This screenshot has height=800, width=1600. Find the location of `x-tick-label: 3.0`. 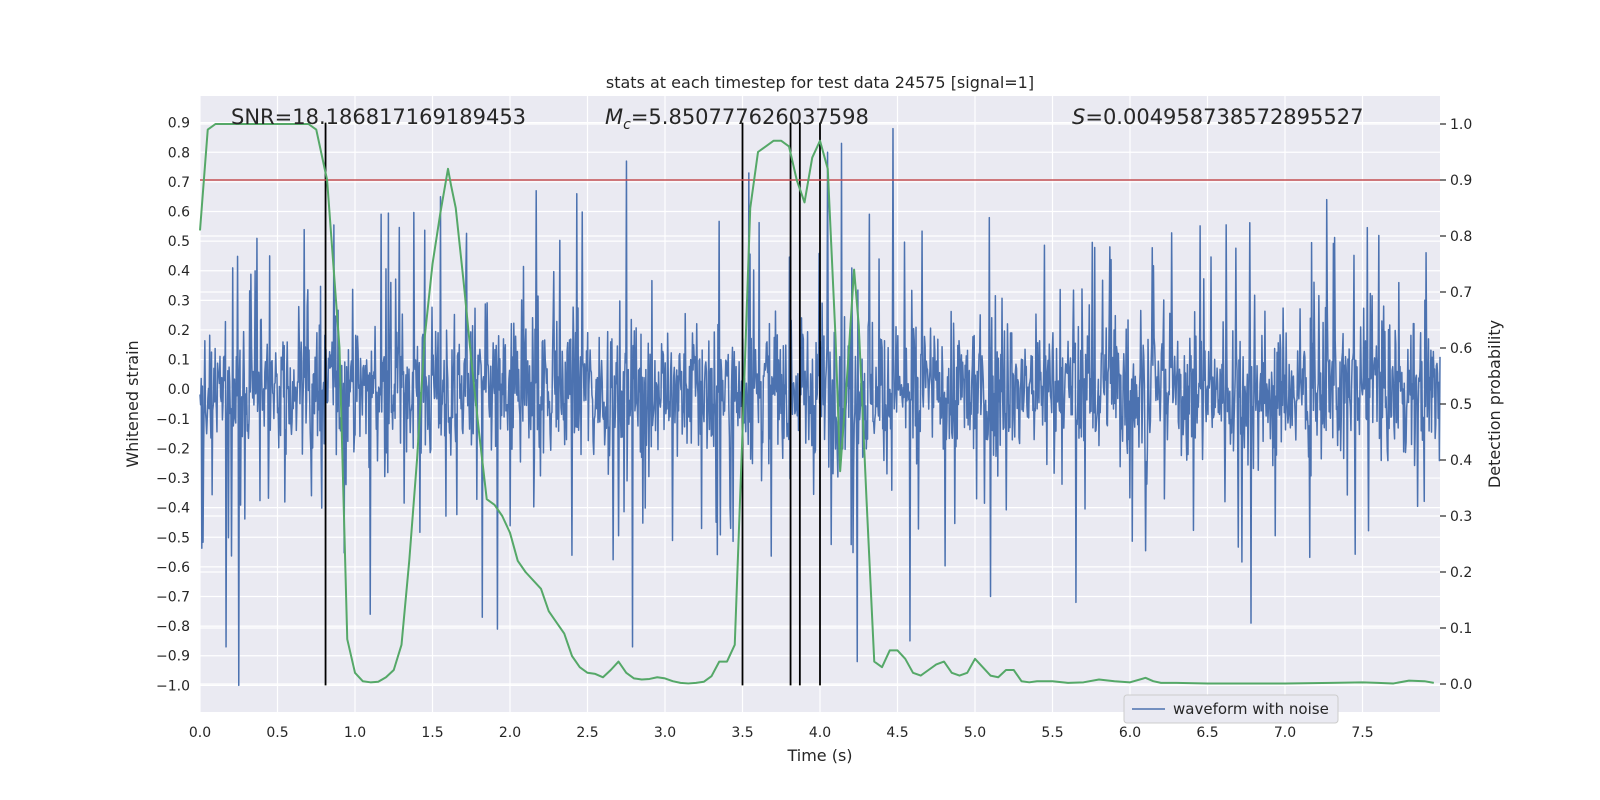

x-tick-label: 3.0 is located at coordinates (665, 733).